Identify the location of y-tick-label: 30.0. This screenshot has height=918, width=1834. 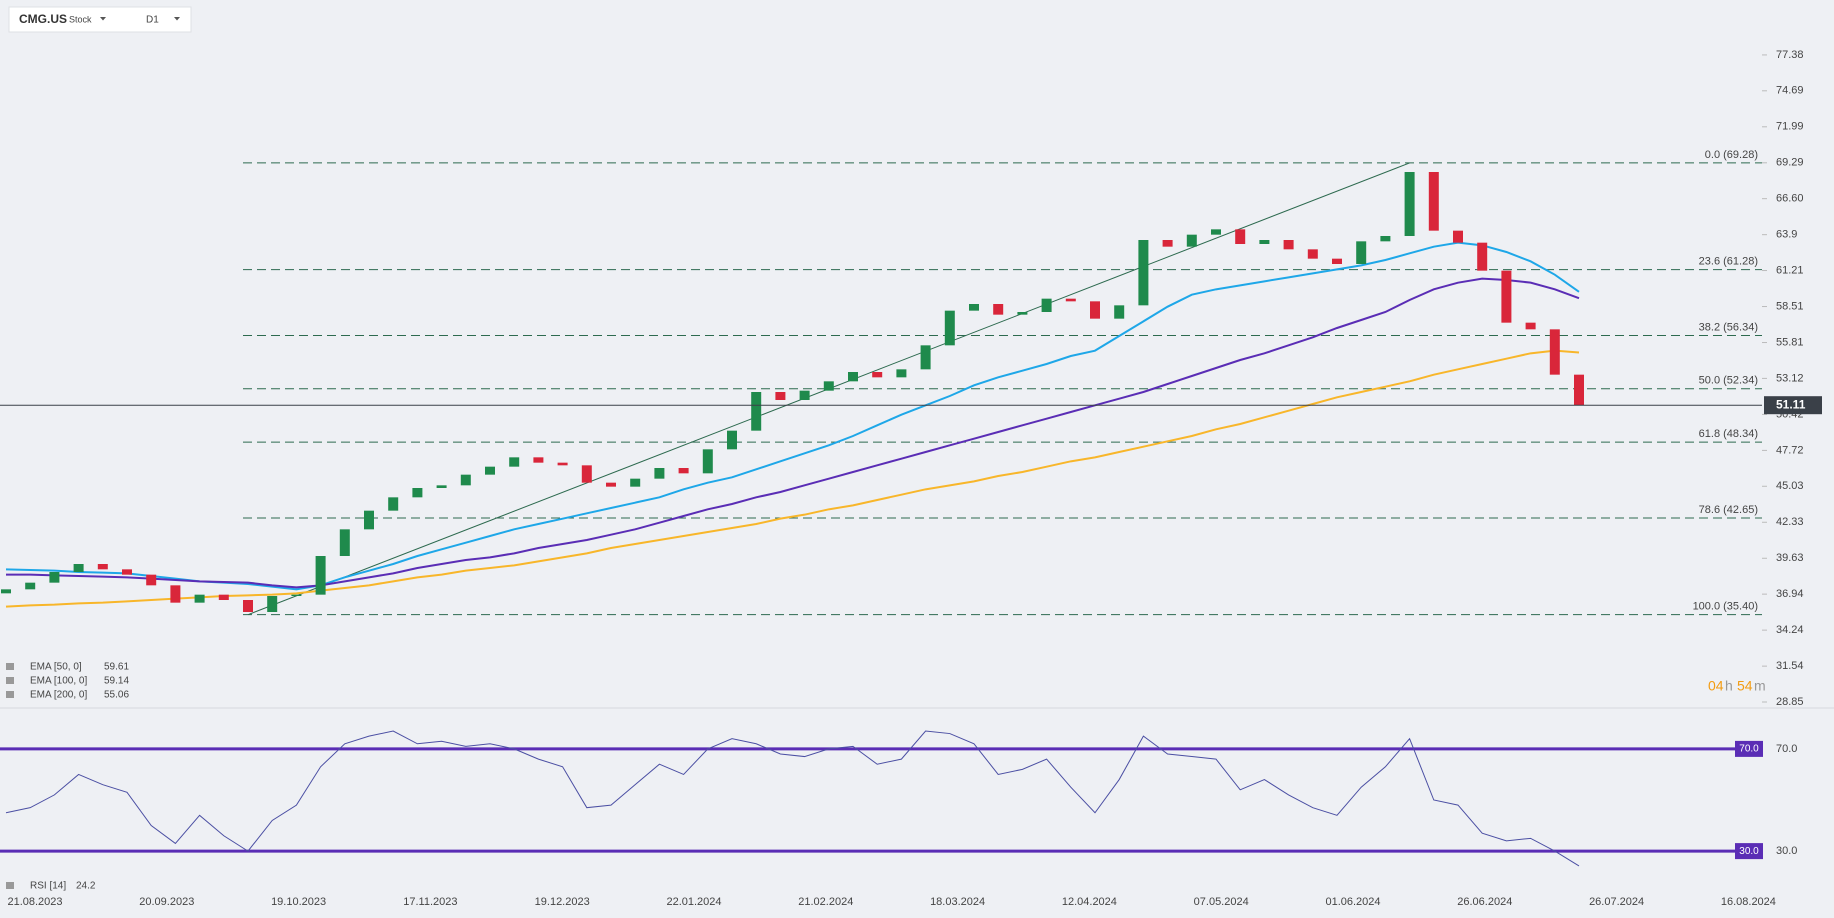
(1786, 851).